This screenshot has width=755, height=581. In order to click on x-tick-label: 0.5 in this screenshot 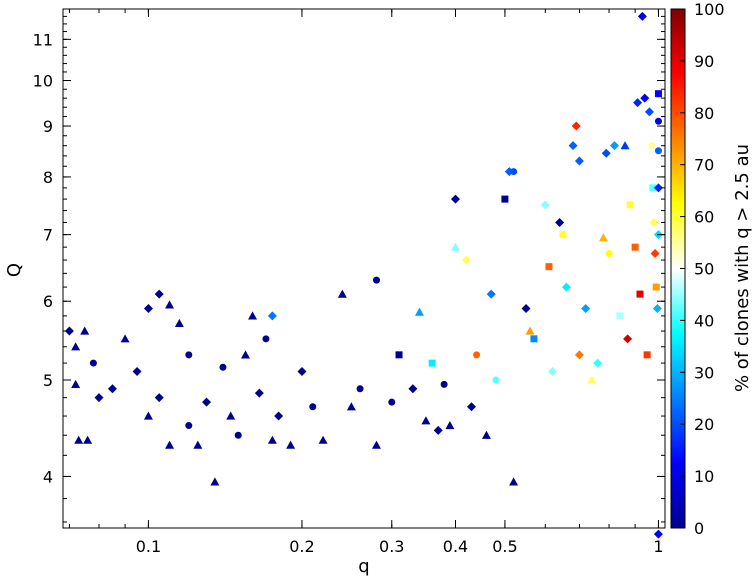, I will do `click(504, 546)`.